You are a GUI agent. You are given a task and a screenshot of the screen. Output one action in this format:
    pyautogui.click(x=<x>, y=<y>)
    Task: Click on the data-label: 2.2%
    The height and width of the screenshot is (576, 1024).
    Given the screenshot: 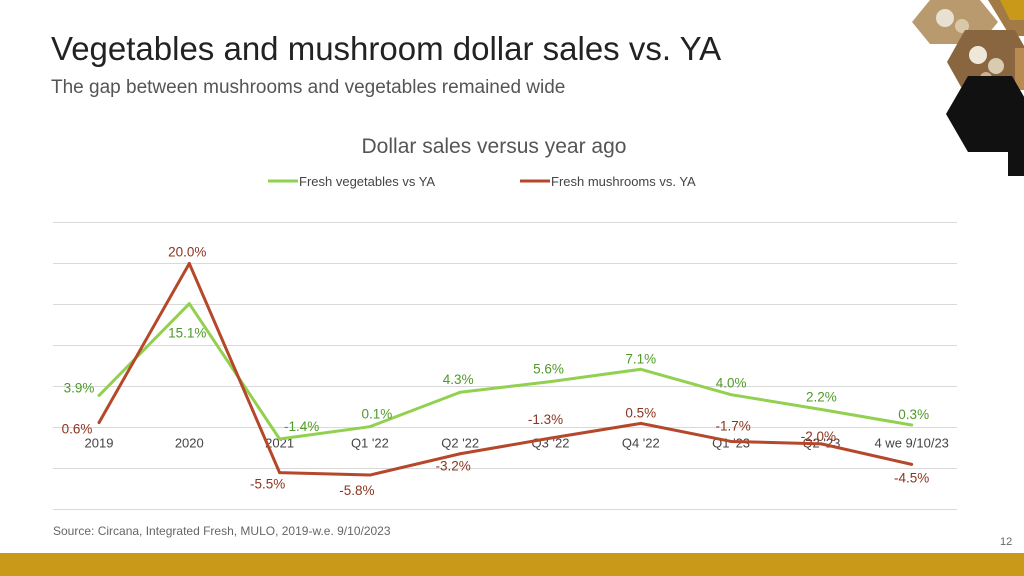 What is the action you would take?
    pyautogui.click(x=821, y=396)
    